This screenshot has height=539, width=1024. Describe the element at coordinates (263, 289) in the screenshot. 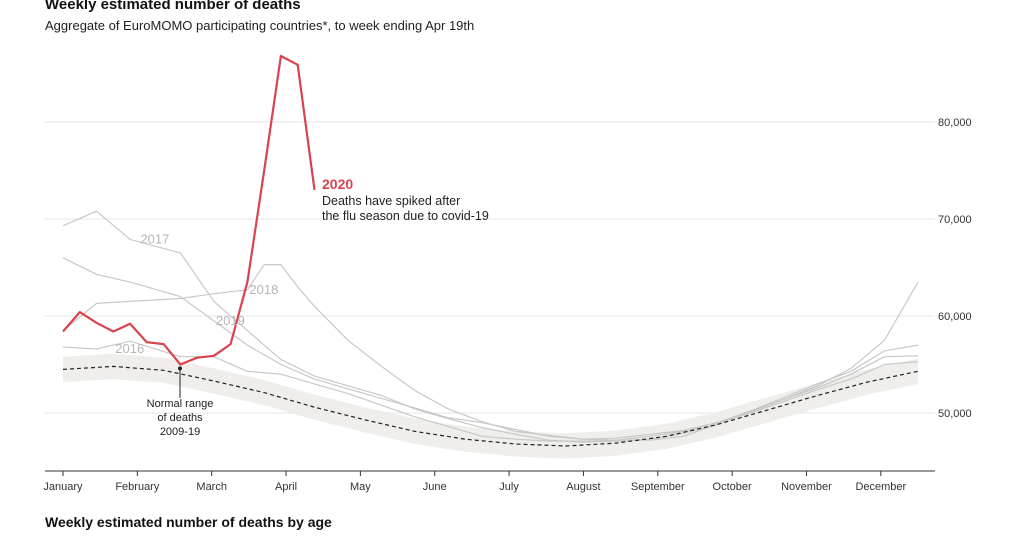

I see `series-label-2018: 2018` at that location.